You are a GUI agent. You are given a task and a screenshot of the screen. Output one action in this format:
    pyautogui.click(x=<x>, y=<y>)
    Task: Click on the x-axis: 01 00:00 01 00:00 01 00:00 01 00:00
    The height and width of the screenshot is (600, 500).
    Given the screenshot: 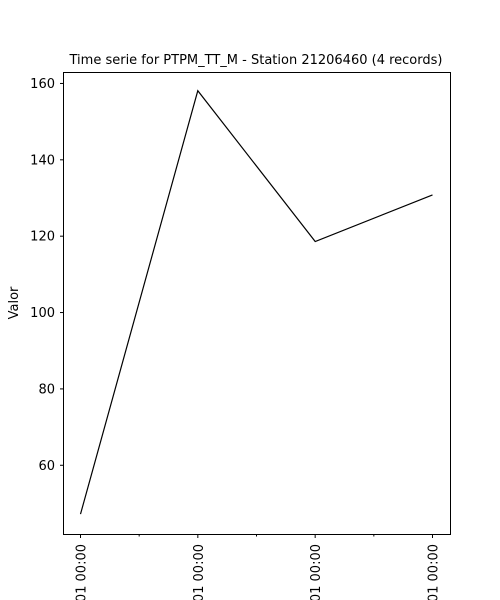 What is the action you would take?
    pyautogui.click(x=258, y=567)
    